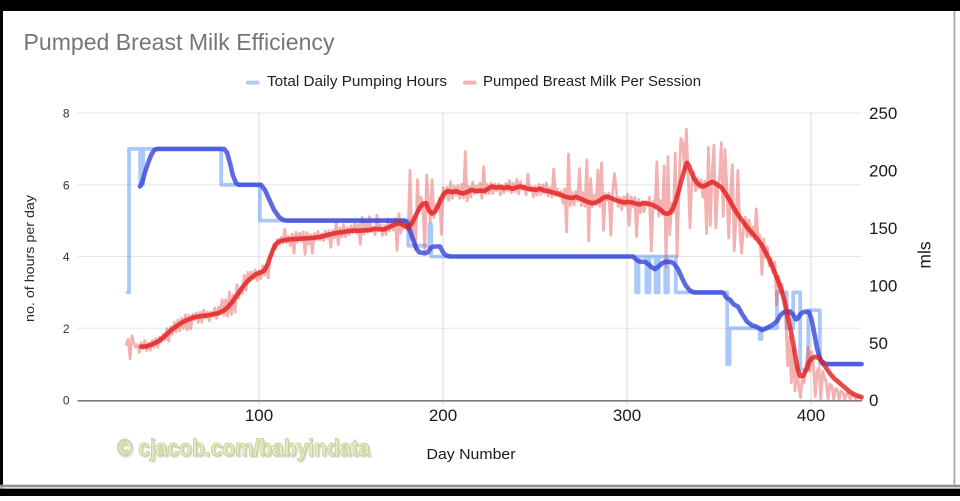  What do you see at coordinates (30, 258) in the screenshot?
I see `svg-text: no. of hours per day` at bounding box center [30, 258].